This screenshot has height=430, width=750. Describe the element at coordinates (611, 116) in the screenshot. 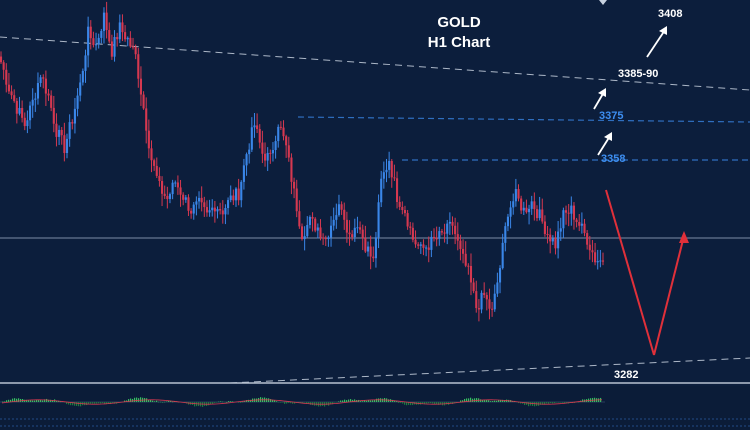

I see `level-label-3375: 3375` at that location.